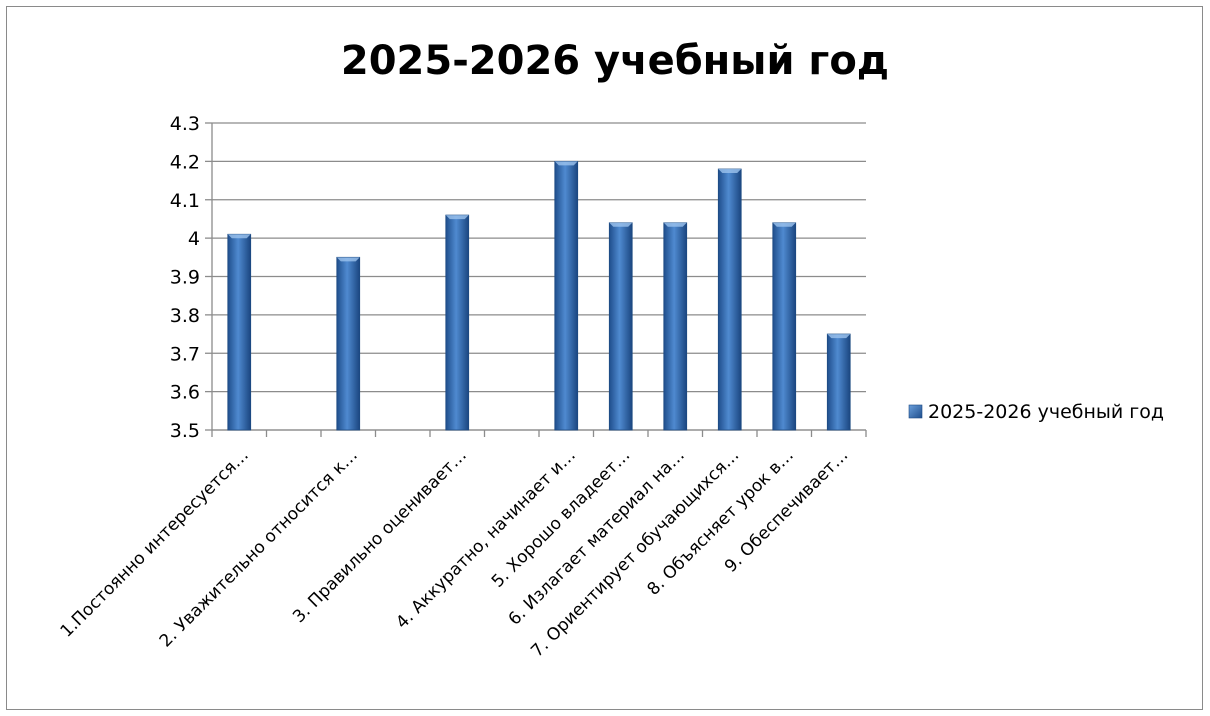 Image resolution: width=1210 pixels, height=716 pixels. I want to click on y-tick-label: 3.9, so click(185, 278).